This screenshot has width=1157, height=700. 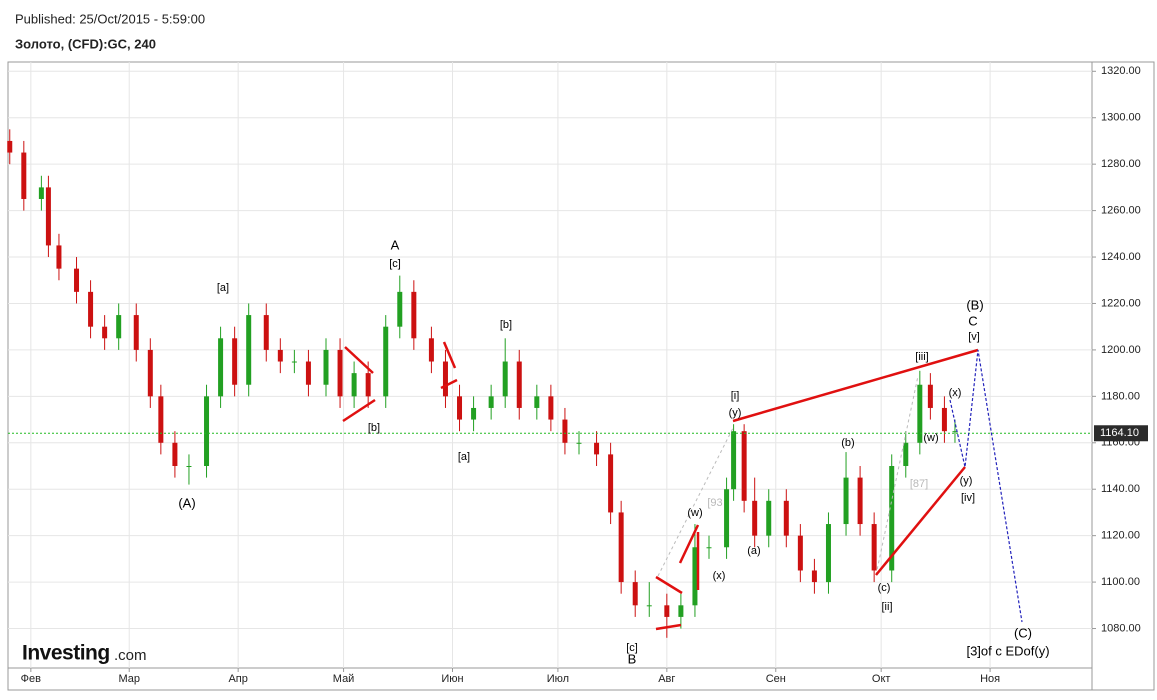 What do you see at coordinates (558, 679) in the screenshot?
I see `x-tick-label: Июл` at bounding box center [558, 679].